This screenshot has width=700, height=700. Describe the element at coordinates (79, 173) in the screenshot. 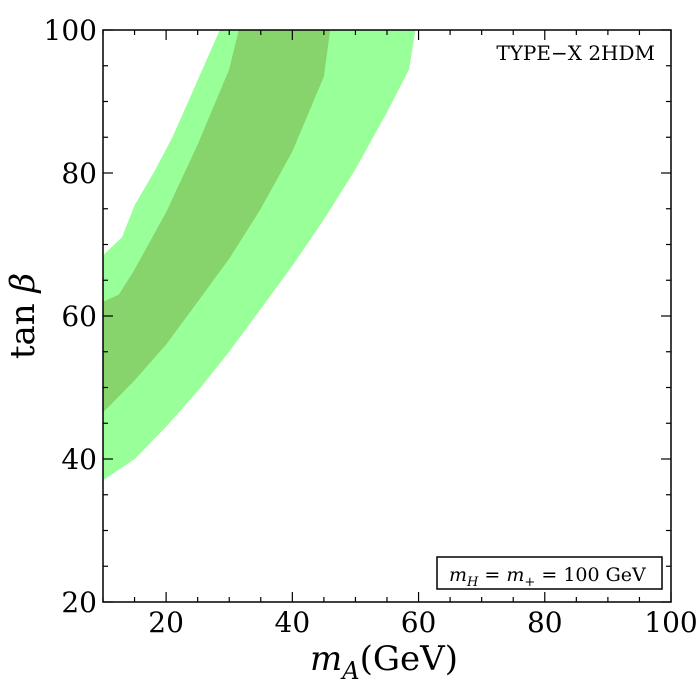

I see `y-tick-label: 80` at that location.